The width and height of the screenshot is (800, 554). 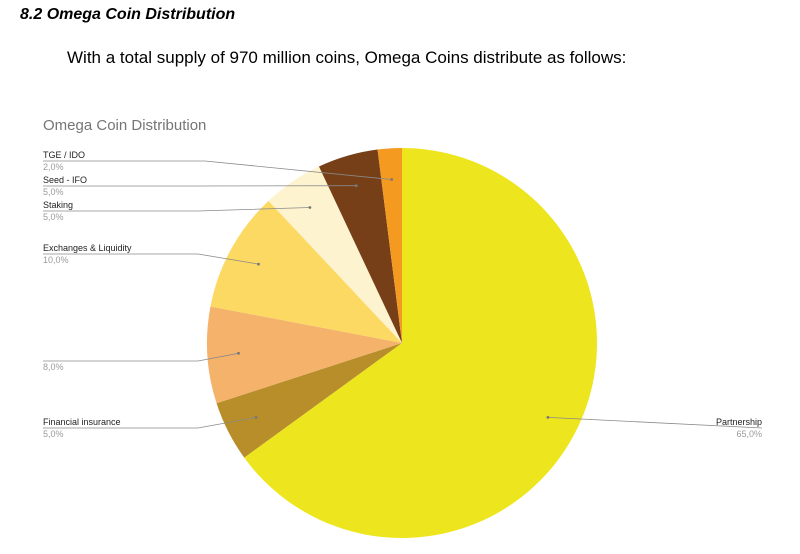 I want to click on pie-slice-staking, so click(x=335, y=254).